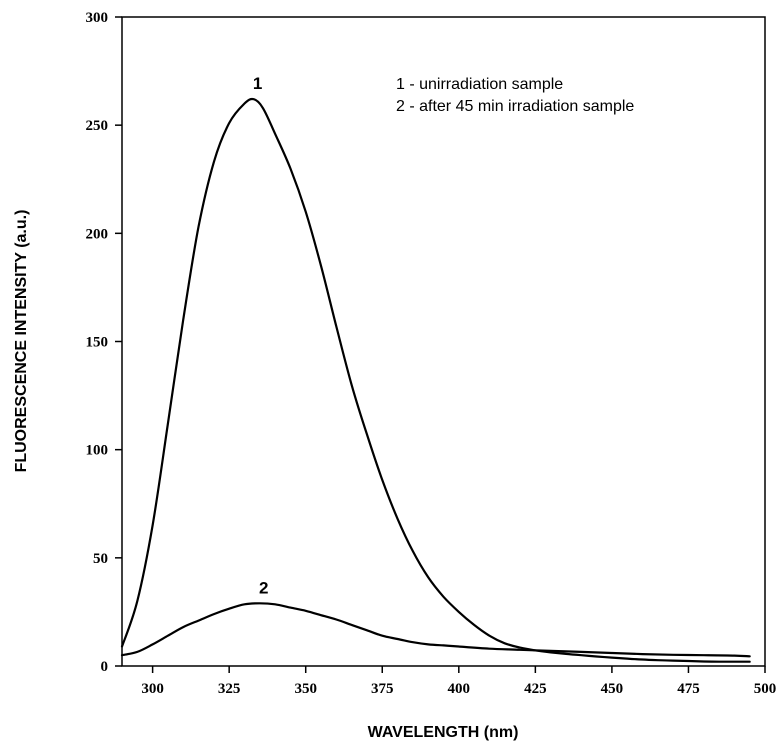  I want to click on x-tick-label: 425, so click(535, 689).